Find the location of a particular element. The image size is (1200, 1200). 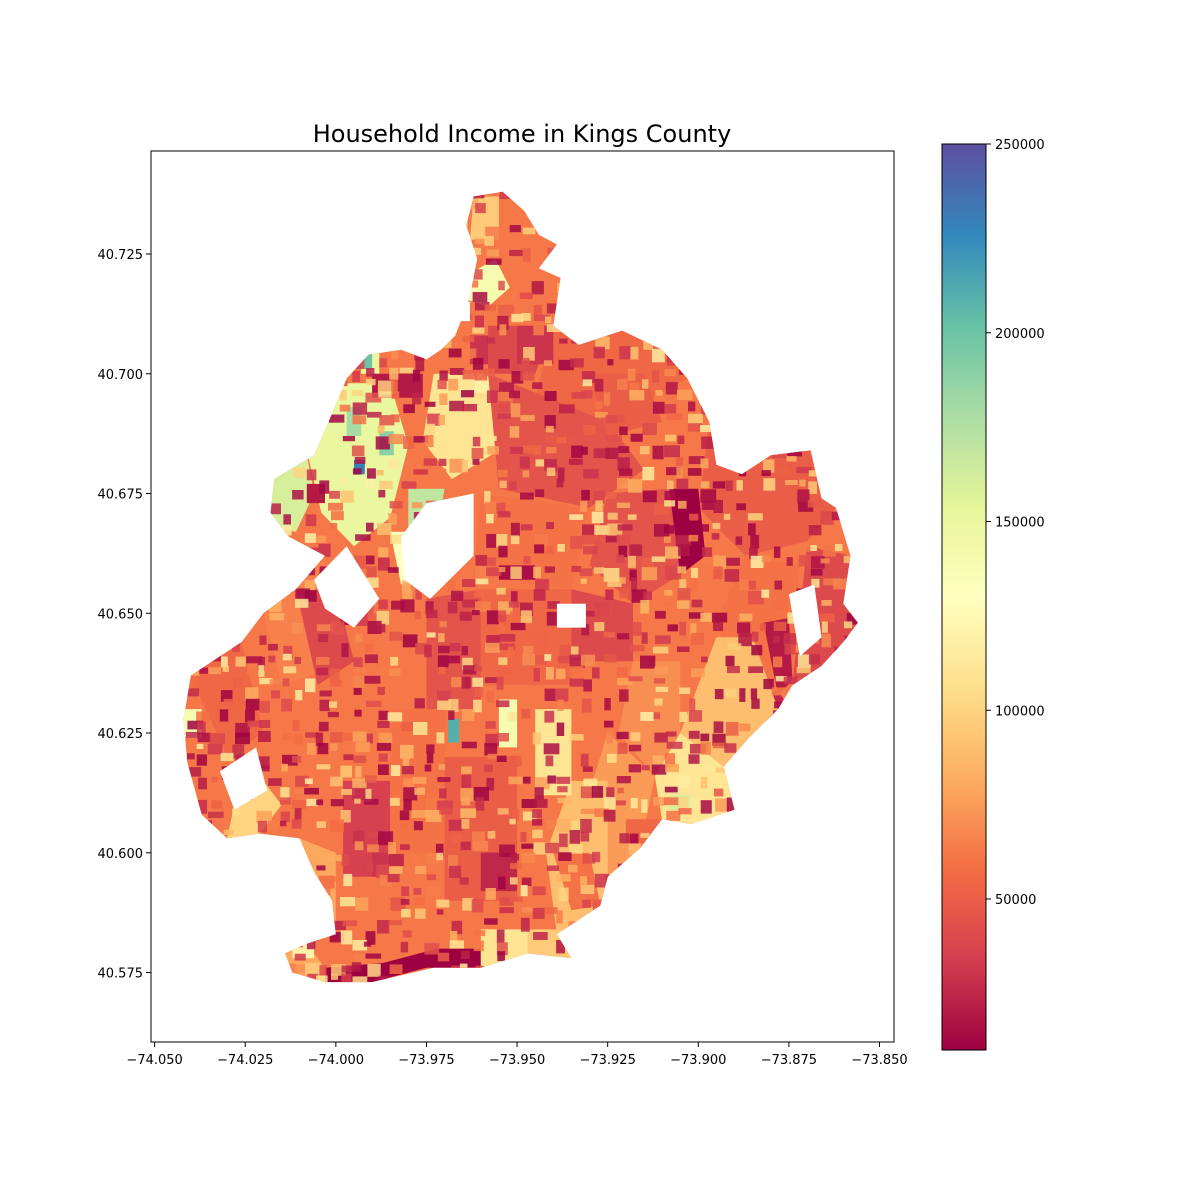

chart-title: Household Income in Kings County is located at coordinates (522, 134).